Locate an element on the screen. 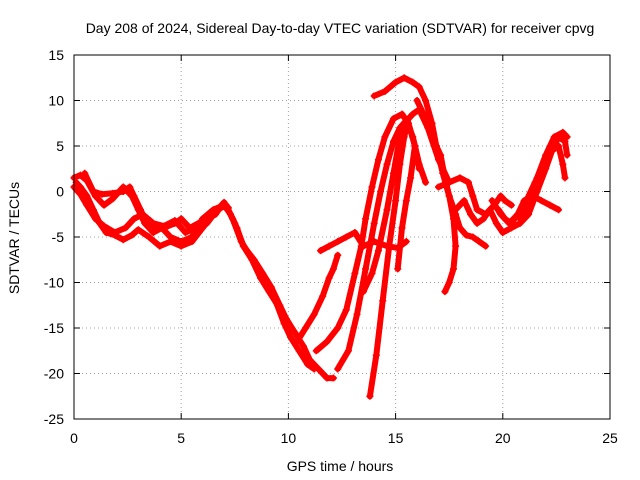 The height and width of the screenshot is (480, 640). series-trace is located at coordinates (363, 241).